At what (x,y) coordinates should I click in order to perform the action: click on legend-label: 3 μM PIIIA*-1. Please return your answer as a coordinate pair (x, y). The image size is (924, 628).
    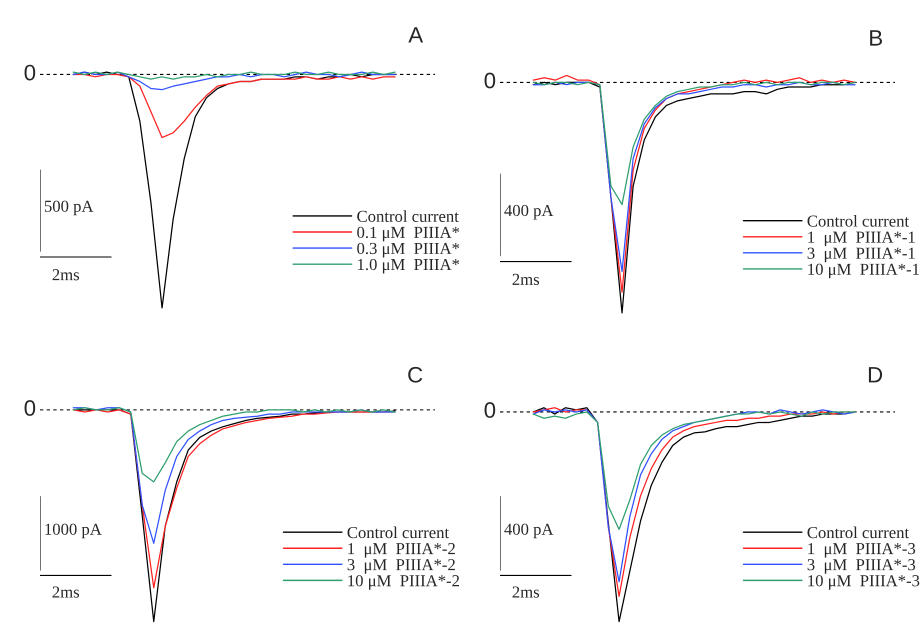
    Looking at the image, I should click on (861, 255).